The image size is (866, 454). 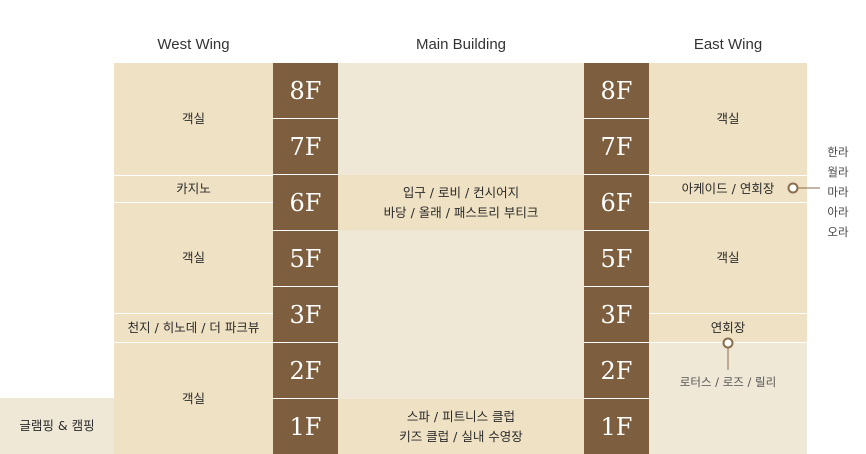 What do you see at coordinates (305, 314) in the screenshot?
I see `floor-3f-left: 3F` at bounding box center [305, 314].